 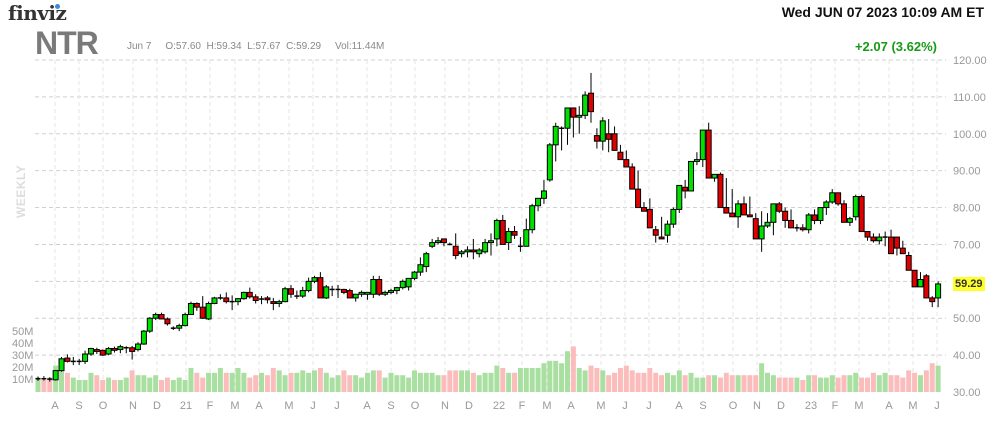 What do you see at coordinates (103, 406) in the screenshot?
I see `x-axis-label: O` at bounding box center [103, 406].